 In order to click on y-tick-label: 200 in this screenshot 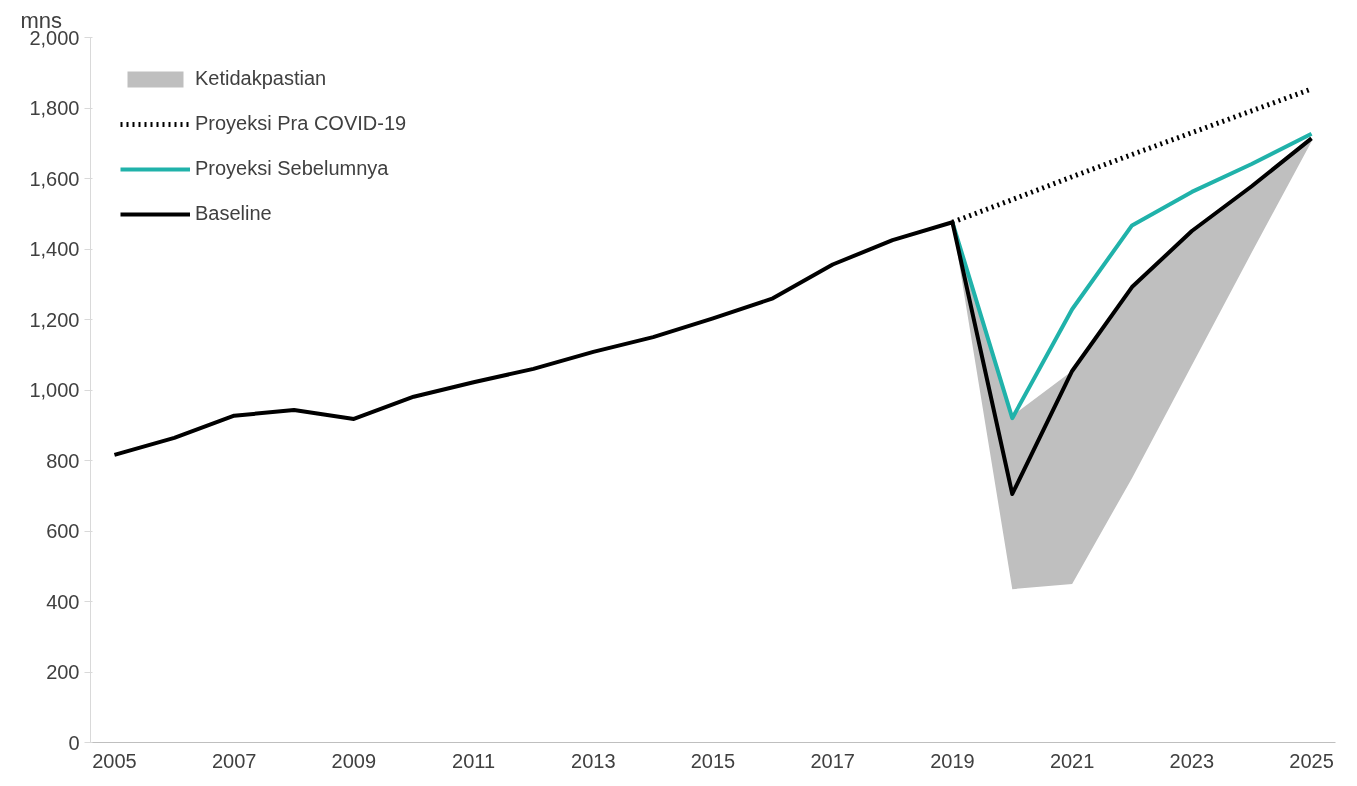, I will do `click(63, 672)`.